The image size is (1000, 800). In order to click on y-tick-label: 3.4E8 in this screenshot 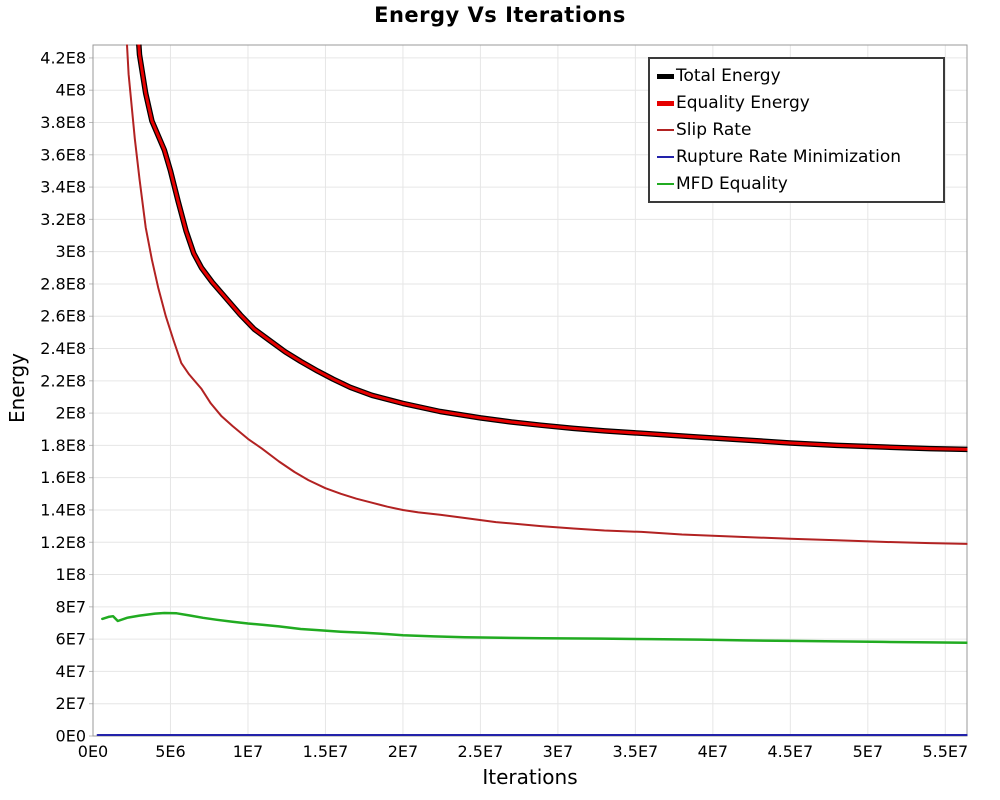, I will do `click(63, 187)`.